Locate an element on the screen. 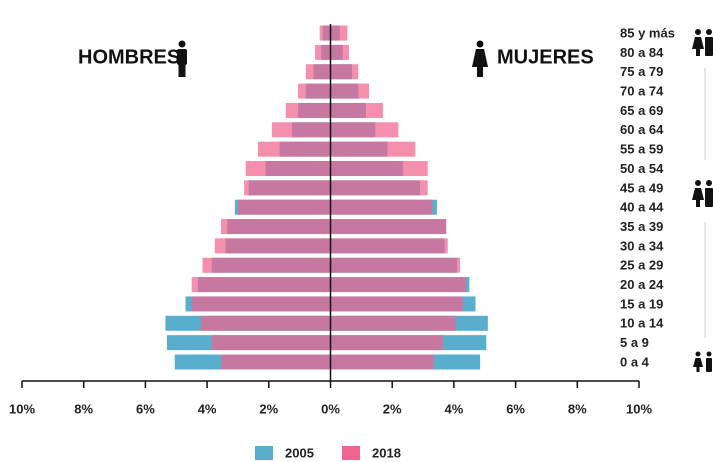 The width and height of the screenshot is (713, 462). right-label: MUJERES is located at coordinates (545, 57).